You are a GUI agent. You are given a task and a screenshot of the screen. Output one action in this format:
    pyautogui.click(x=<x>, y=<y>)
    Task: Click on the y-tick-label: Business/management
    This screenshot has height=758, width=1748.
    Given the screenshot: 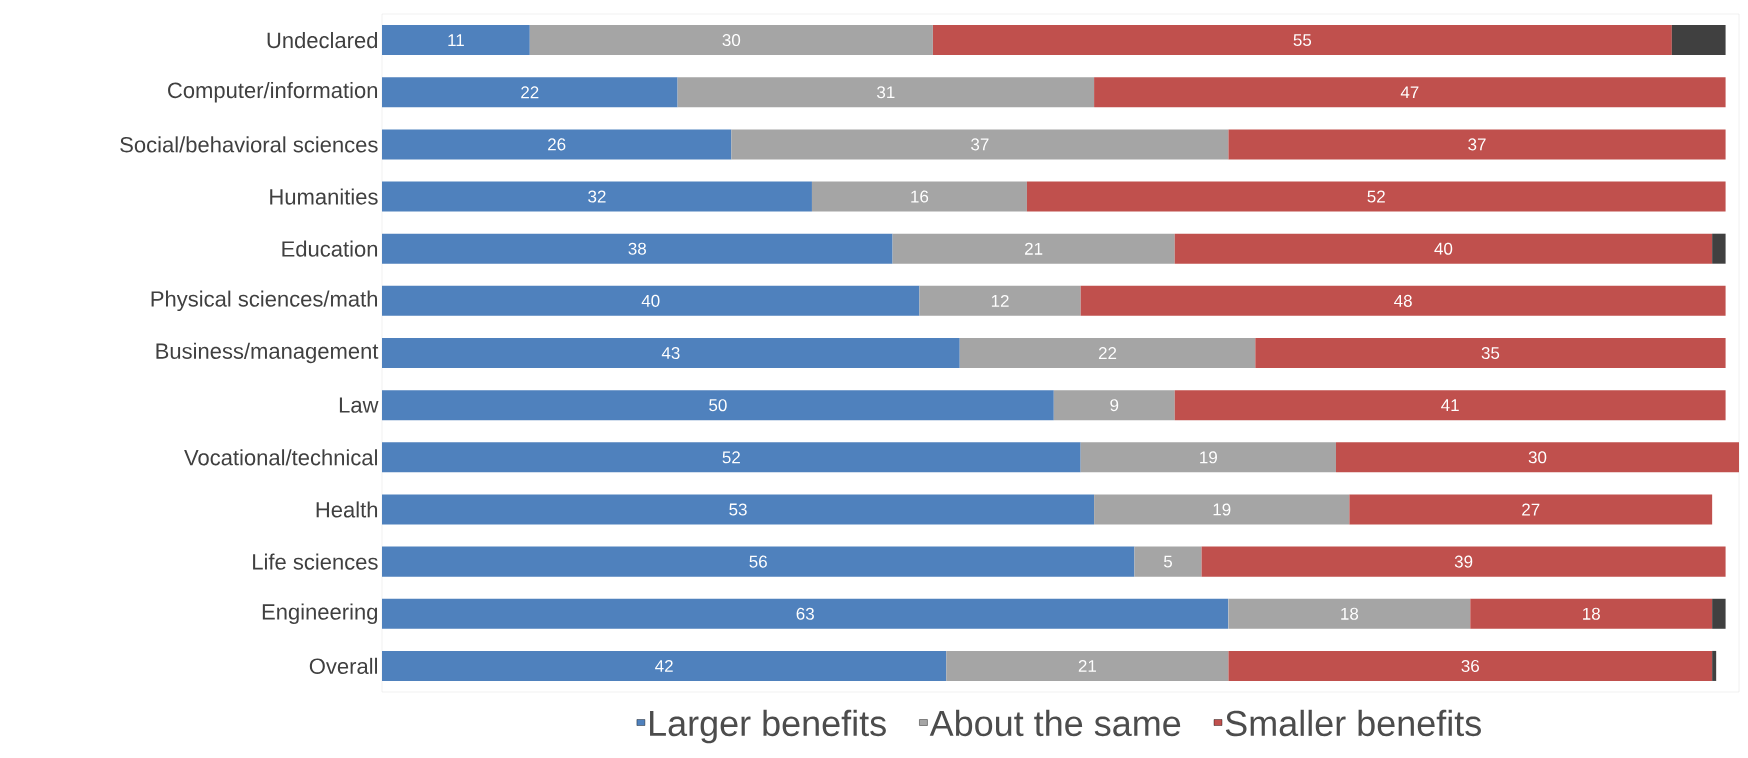 What is the action you would take?
    pyautogui.click(x=267, y=353)
    